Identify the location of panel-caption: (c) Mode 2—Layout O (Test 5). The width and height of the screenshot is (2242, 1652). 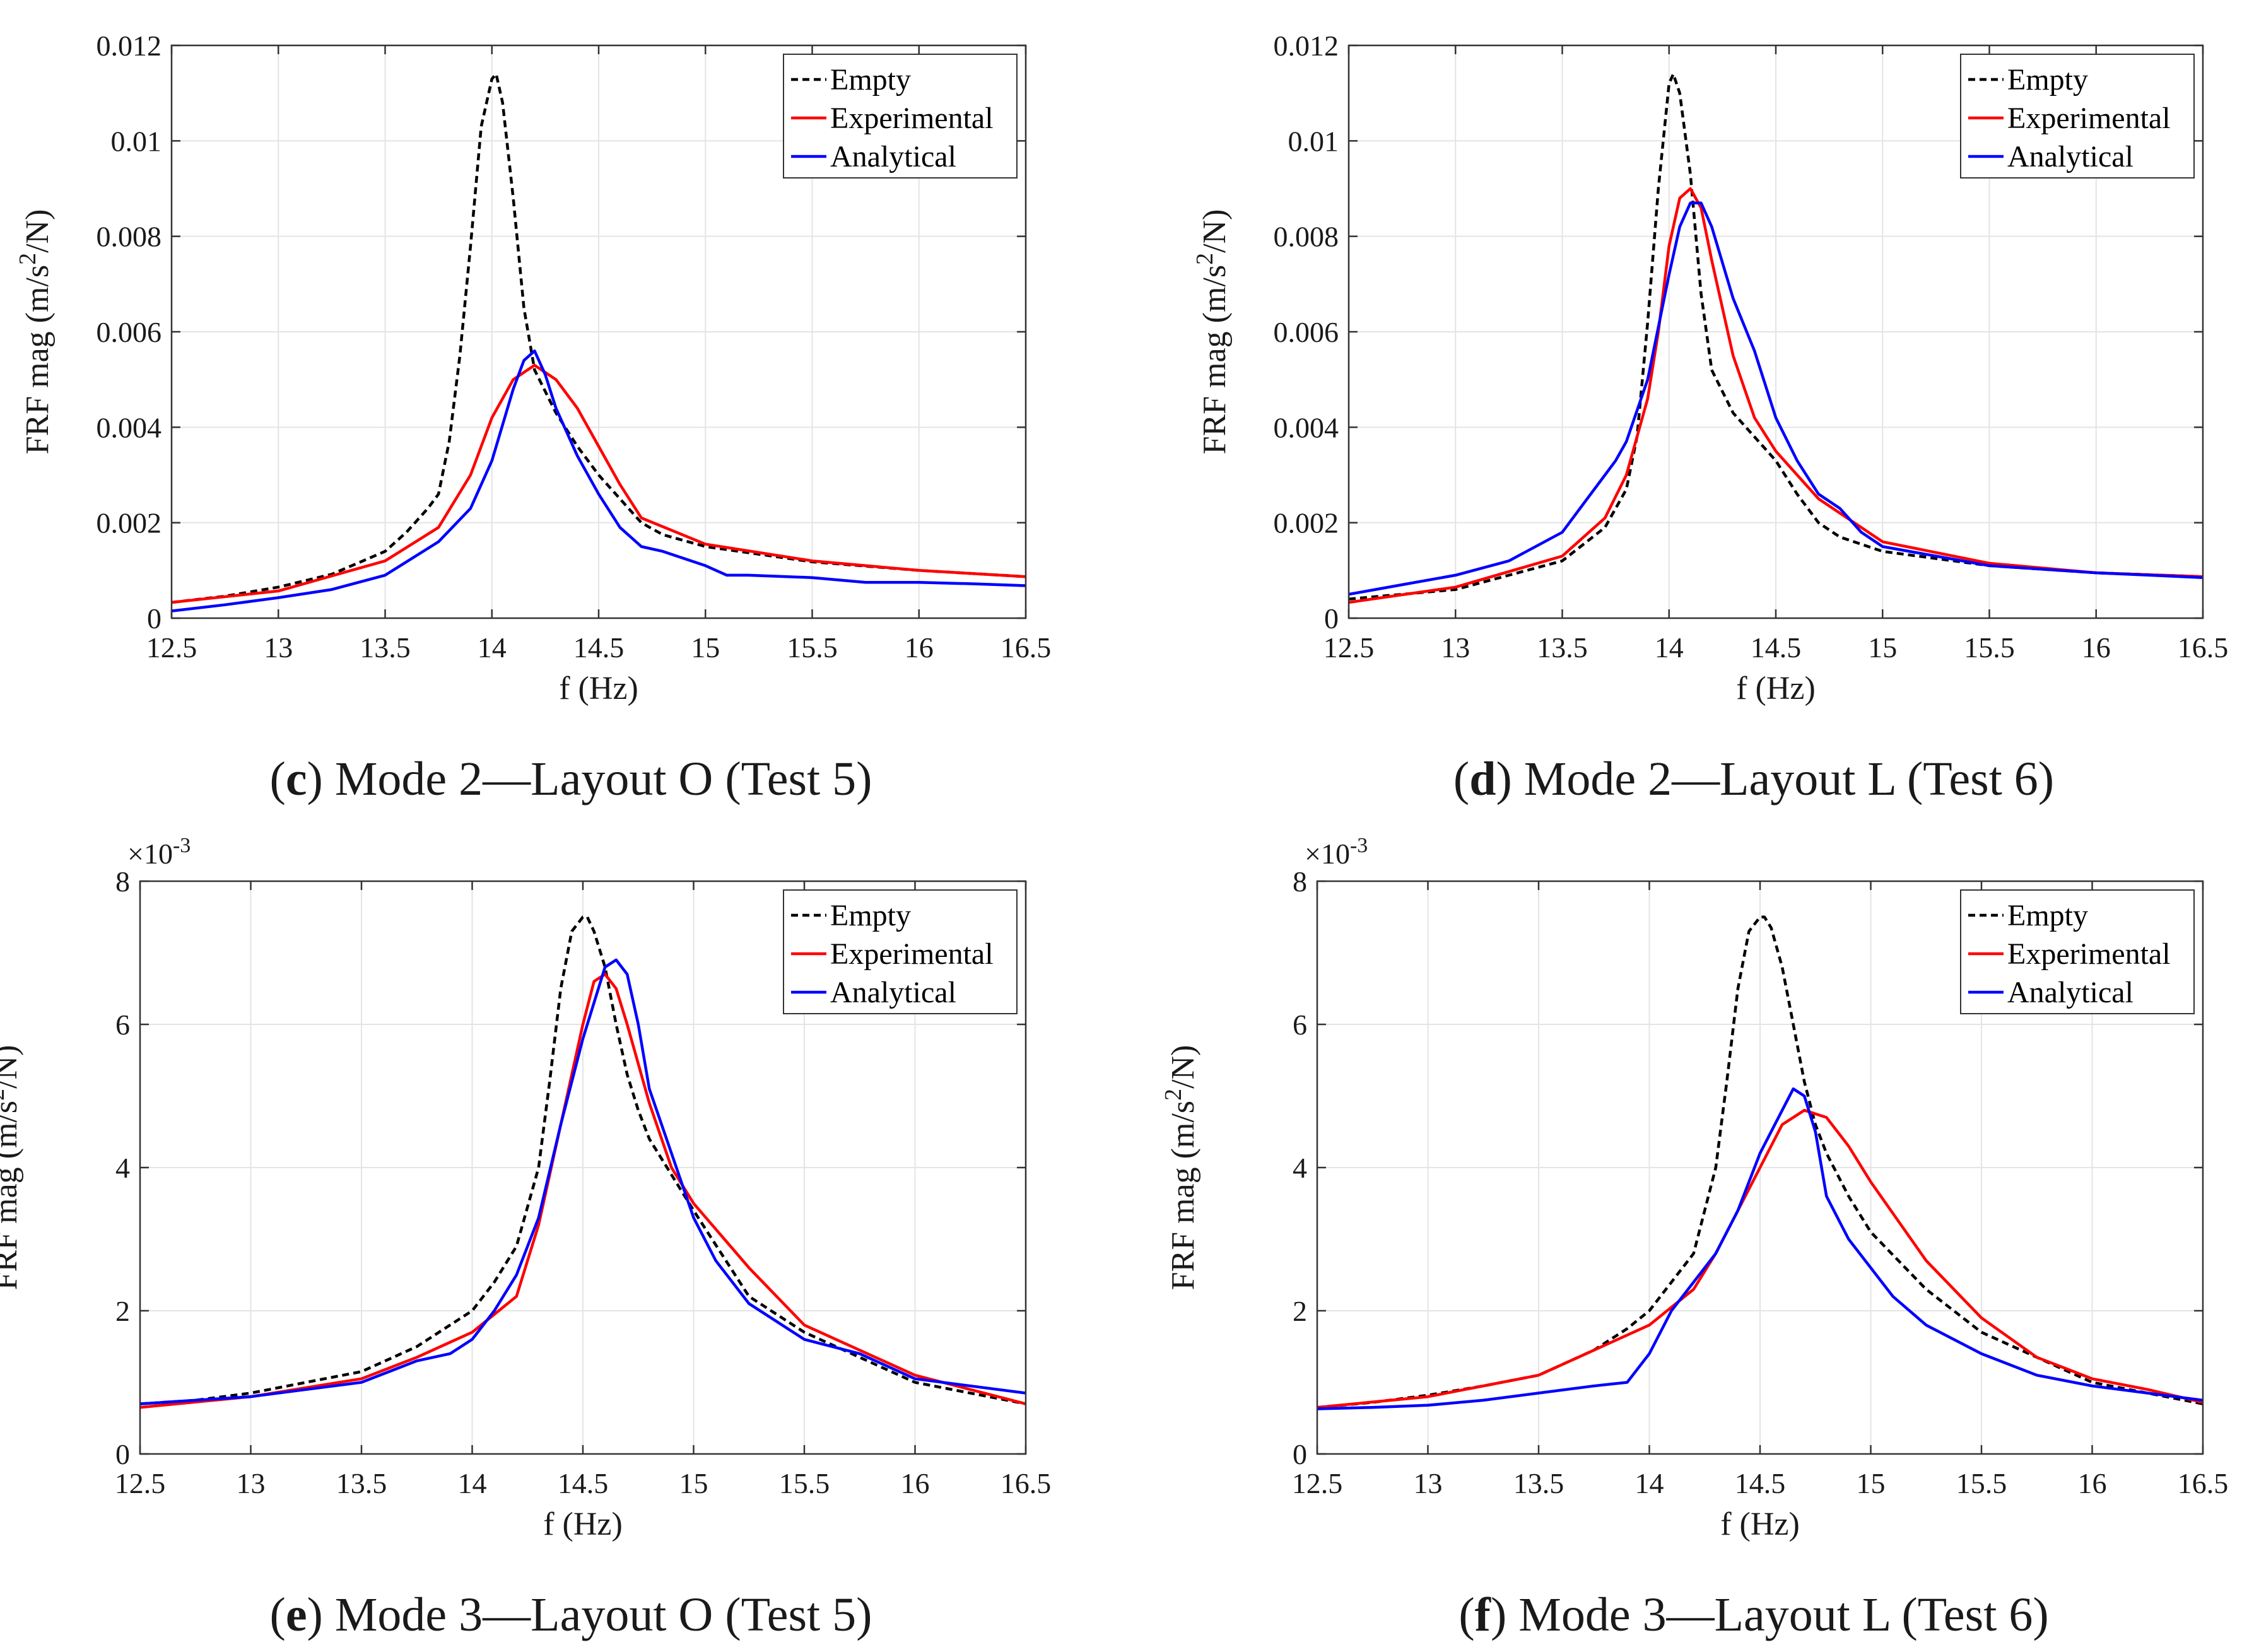
(571, 779).